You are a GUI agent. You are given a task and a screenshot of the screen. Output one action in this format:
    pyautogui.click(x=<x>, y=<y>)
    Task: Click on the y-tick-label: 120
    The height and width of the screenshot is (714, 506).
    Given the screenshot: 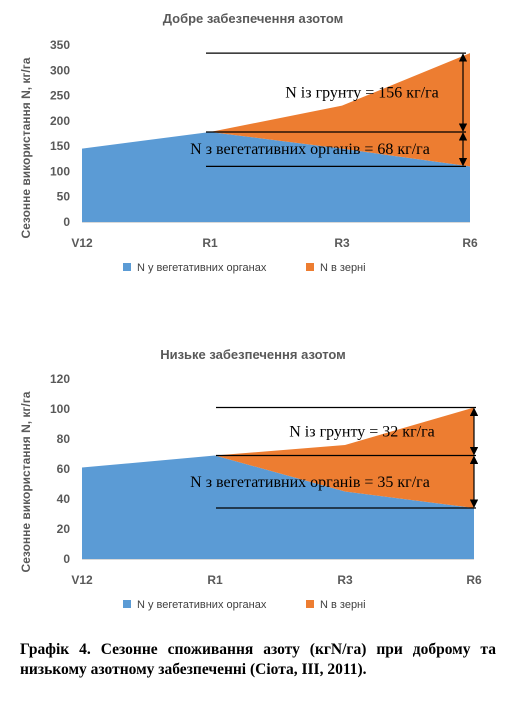 What is the action you would take?
    pyautogui.click(x=60, y=379)
    